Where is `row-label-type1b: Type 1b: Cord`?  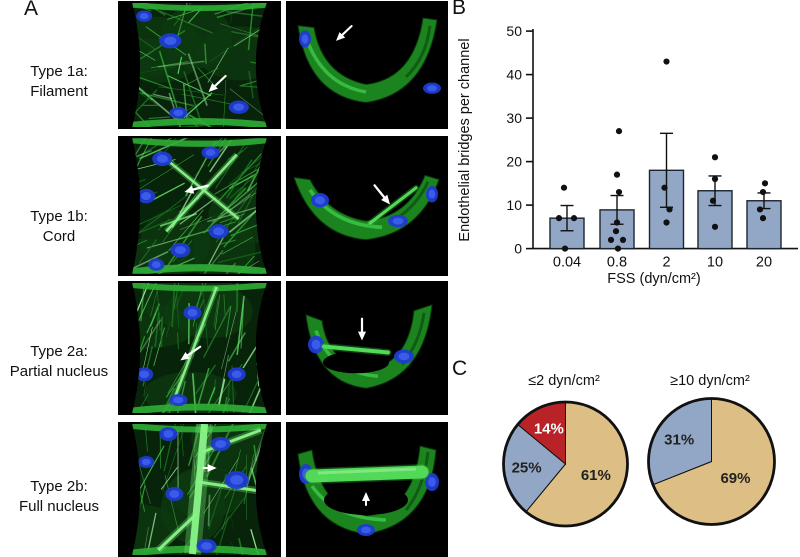
row-label-type1b: Type 1b: Cord is located at coordinates (59, 227).